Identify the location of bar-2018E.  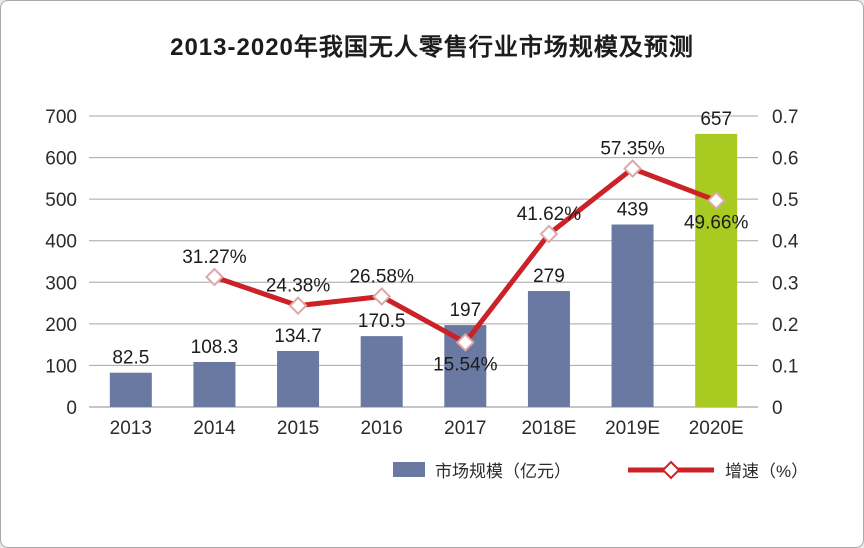
(548, 349).